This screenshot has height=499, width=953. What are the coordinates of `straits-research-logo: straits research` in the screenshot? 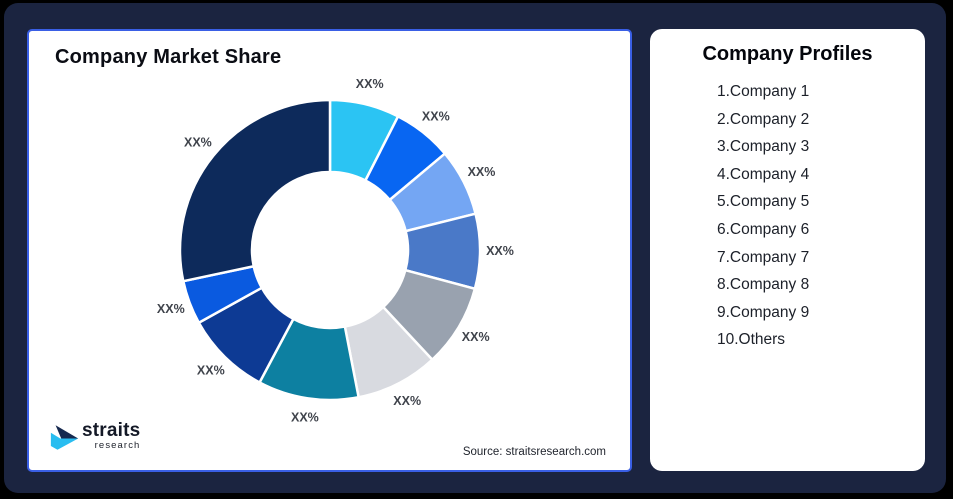 It's located at (94, 436).